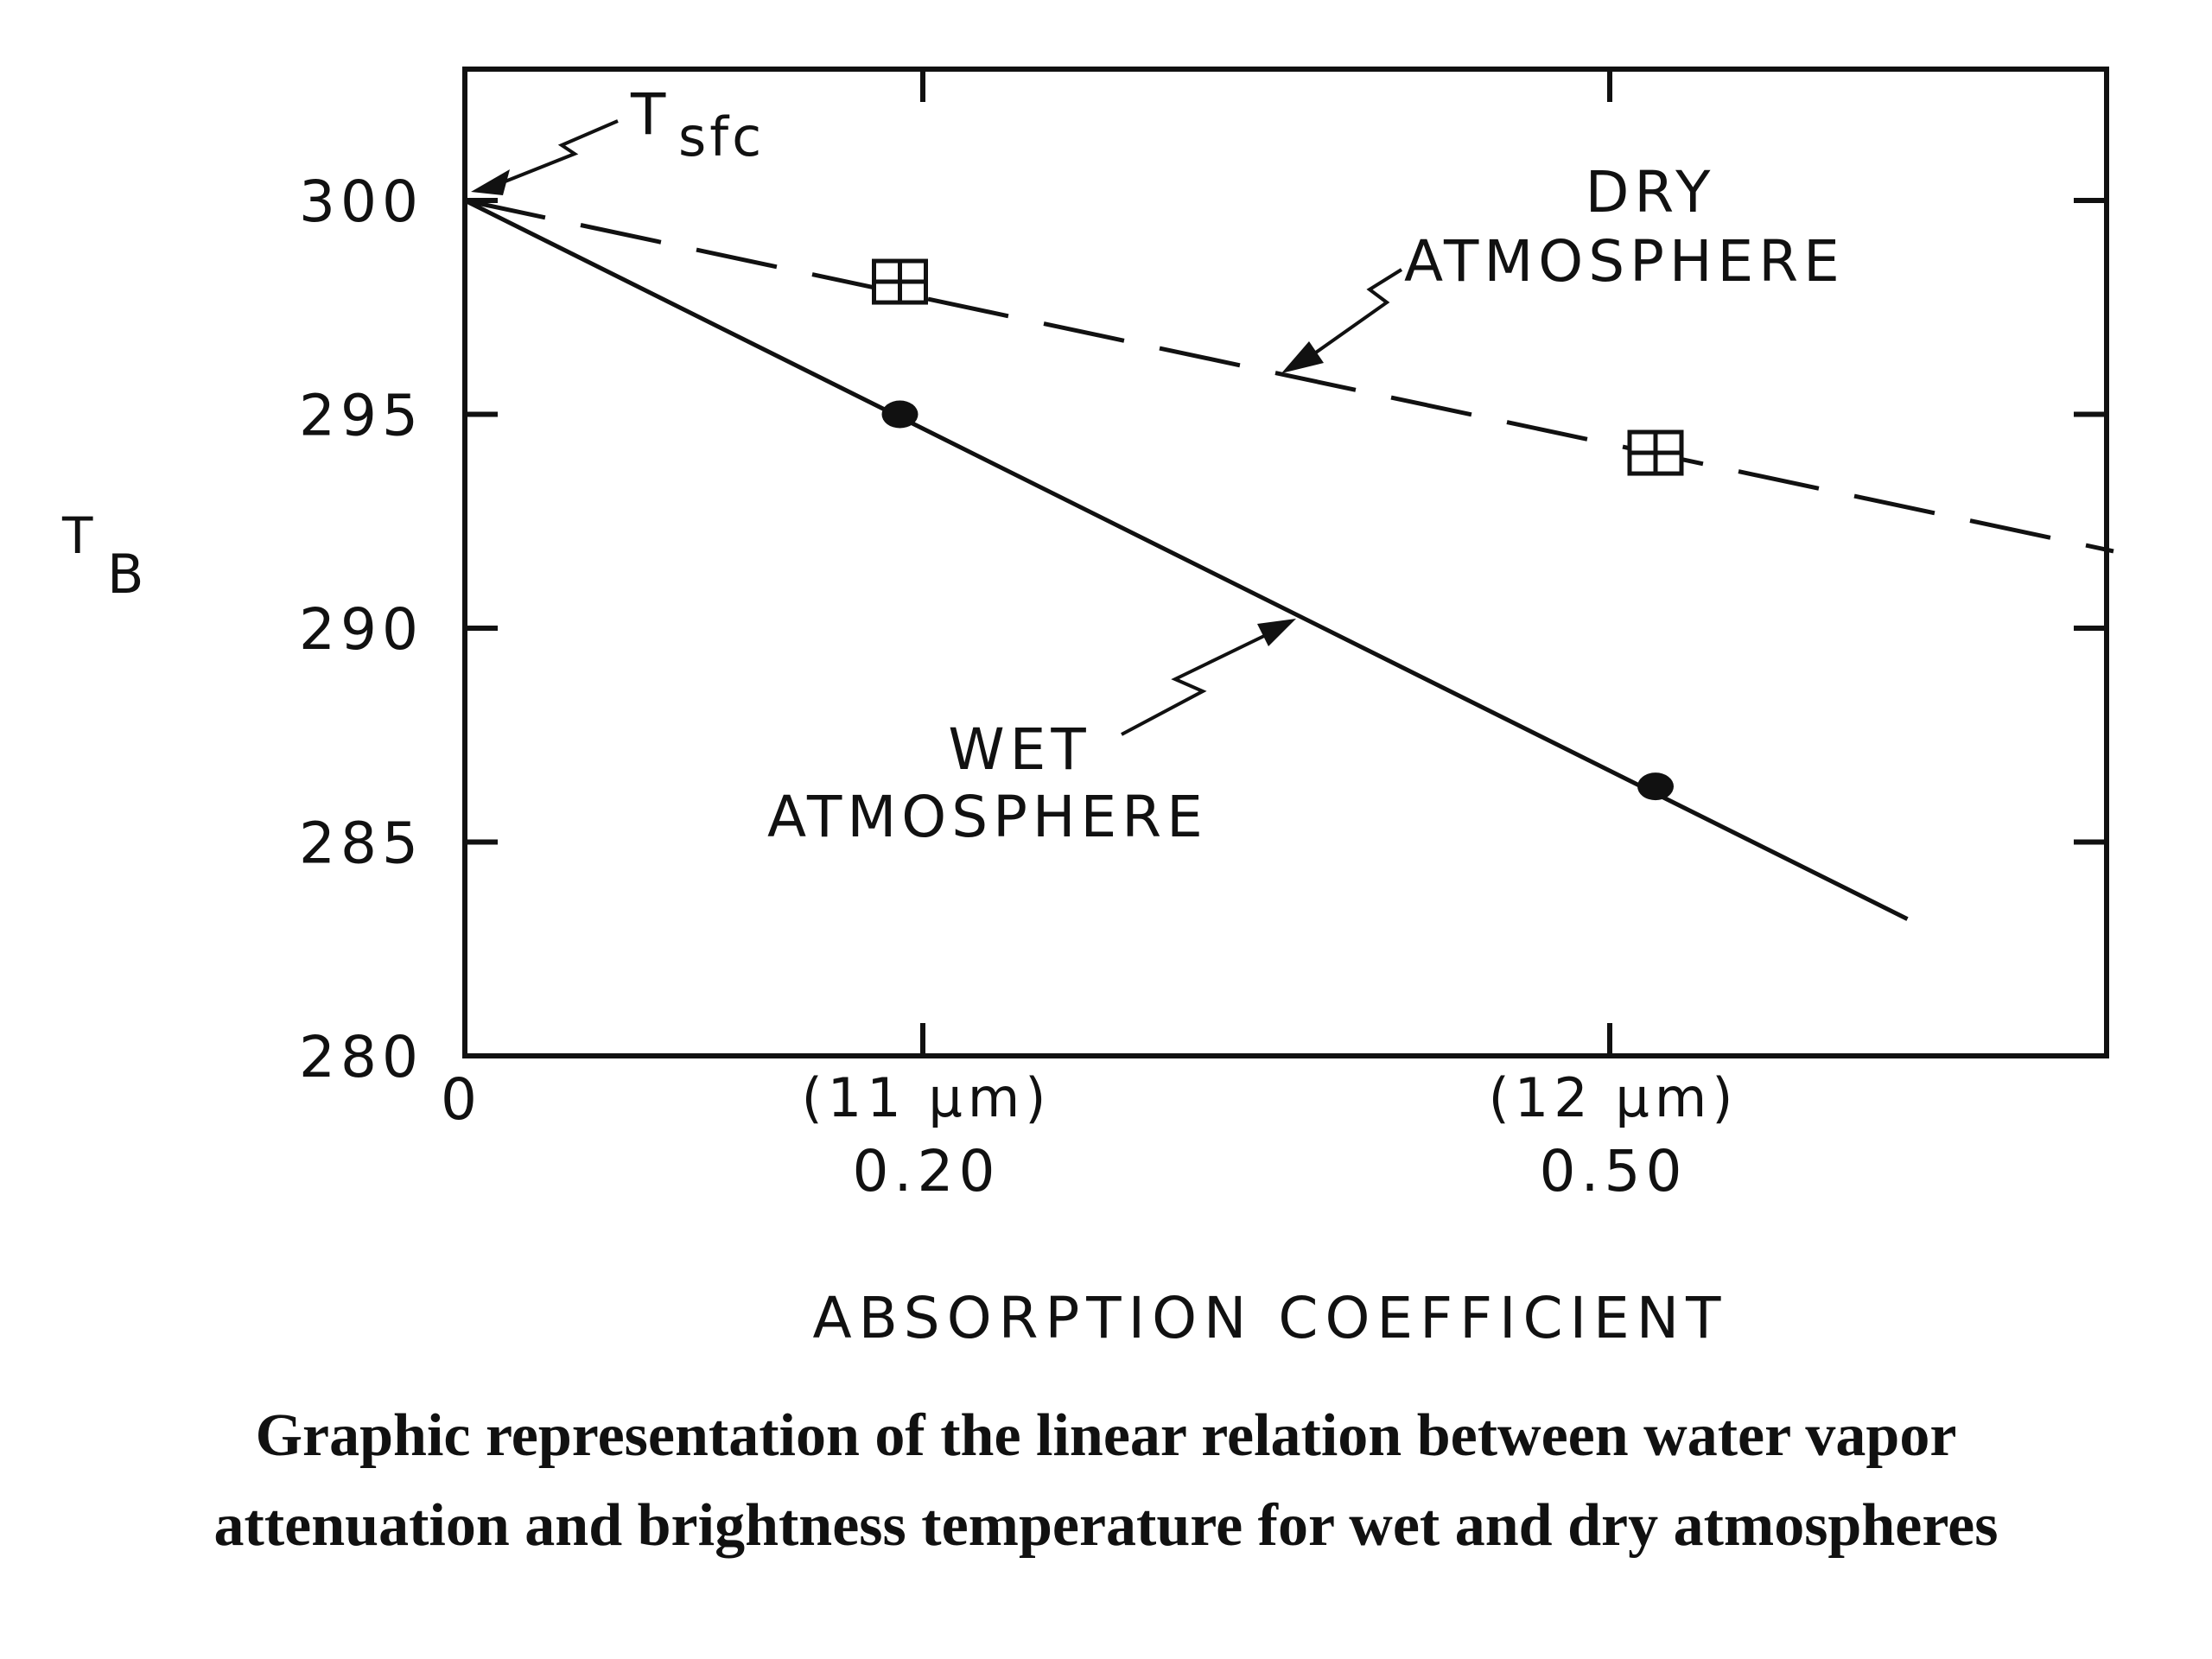 The height and width of the screenshot is (1659, 2212). What do you see at coordinates (927, 1097) in the screenshot?
I see `x-tick-sublabel: (11 μm)` at bounding box center [927, 1097].